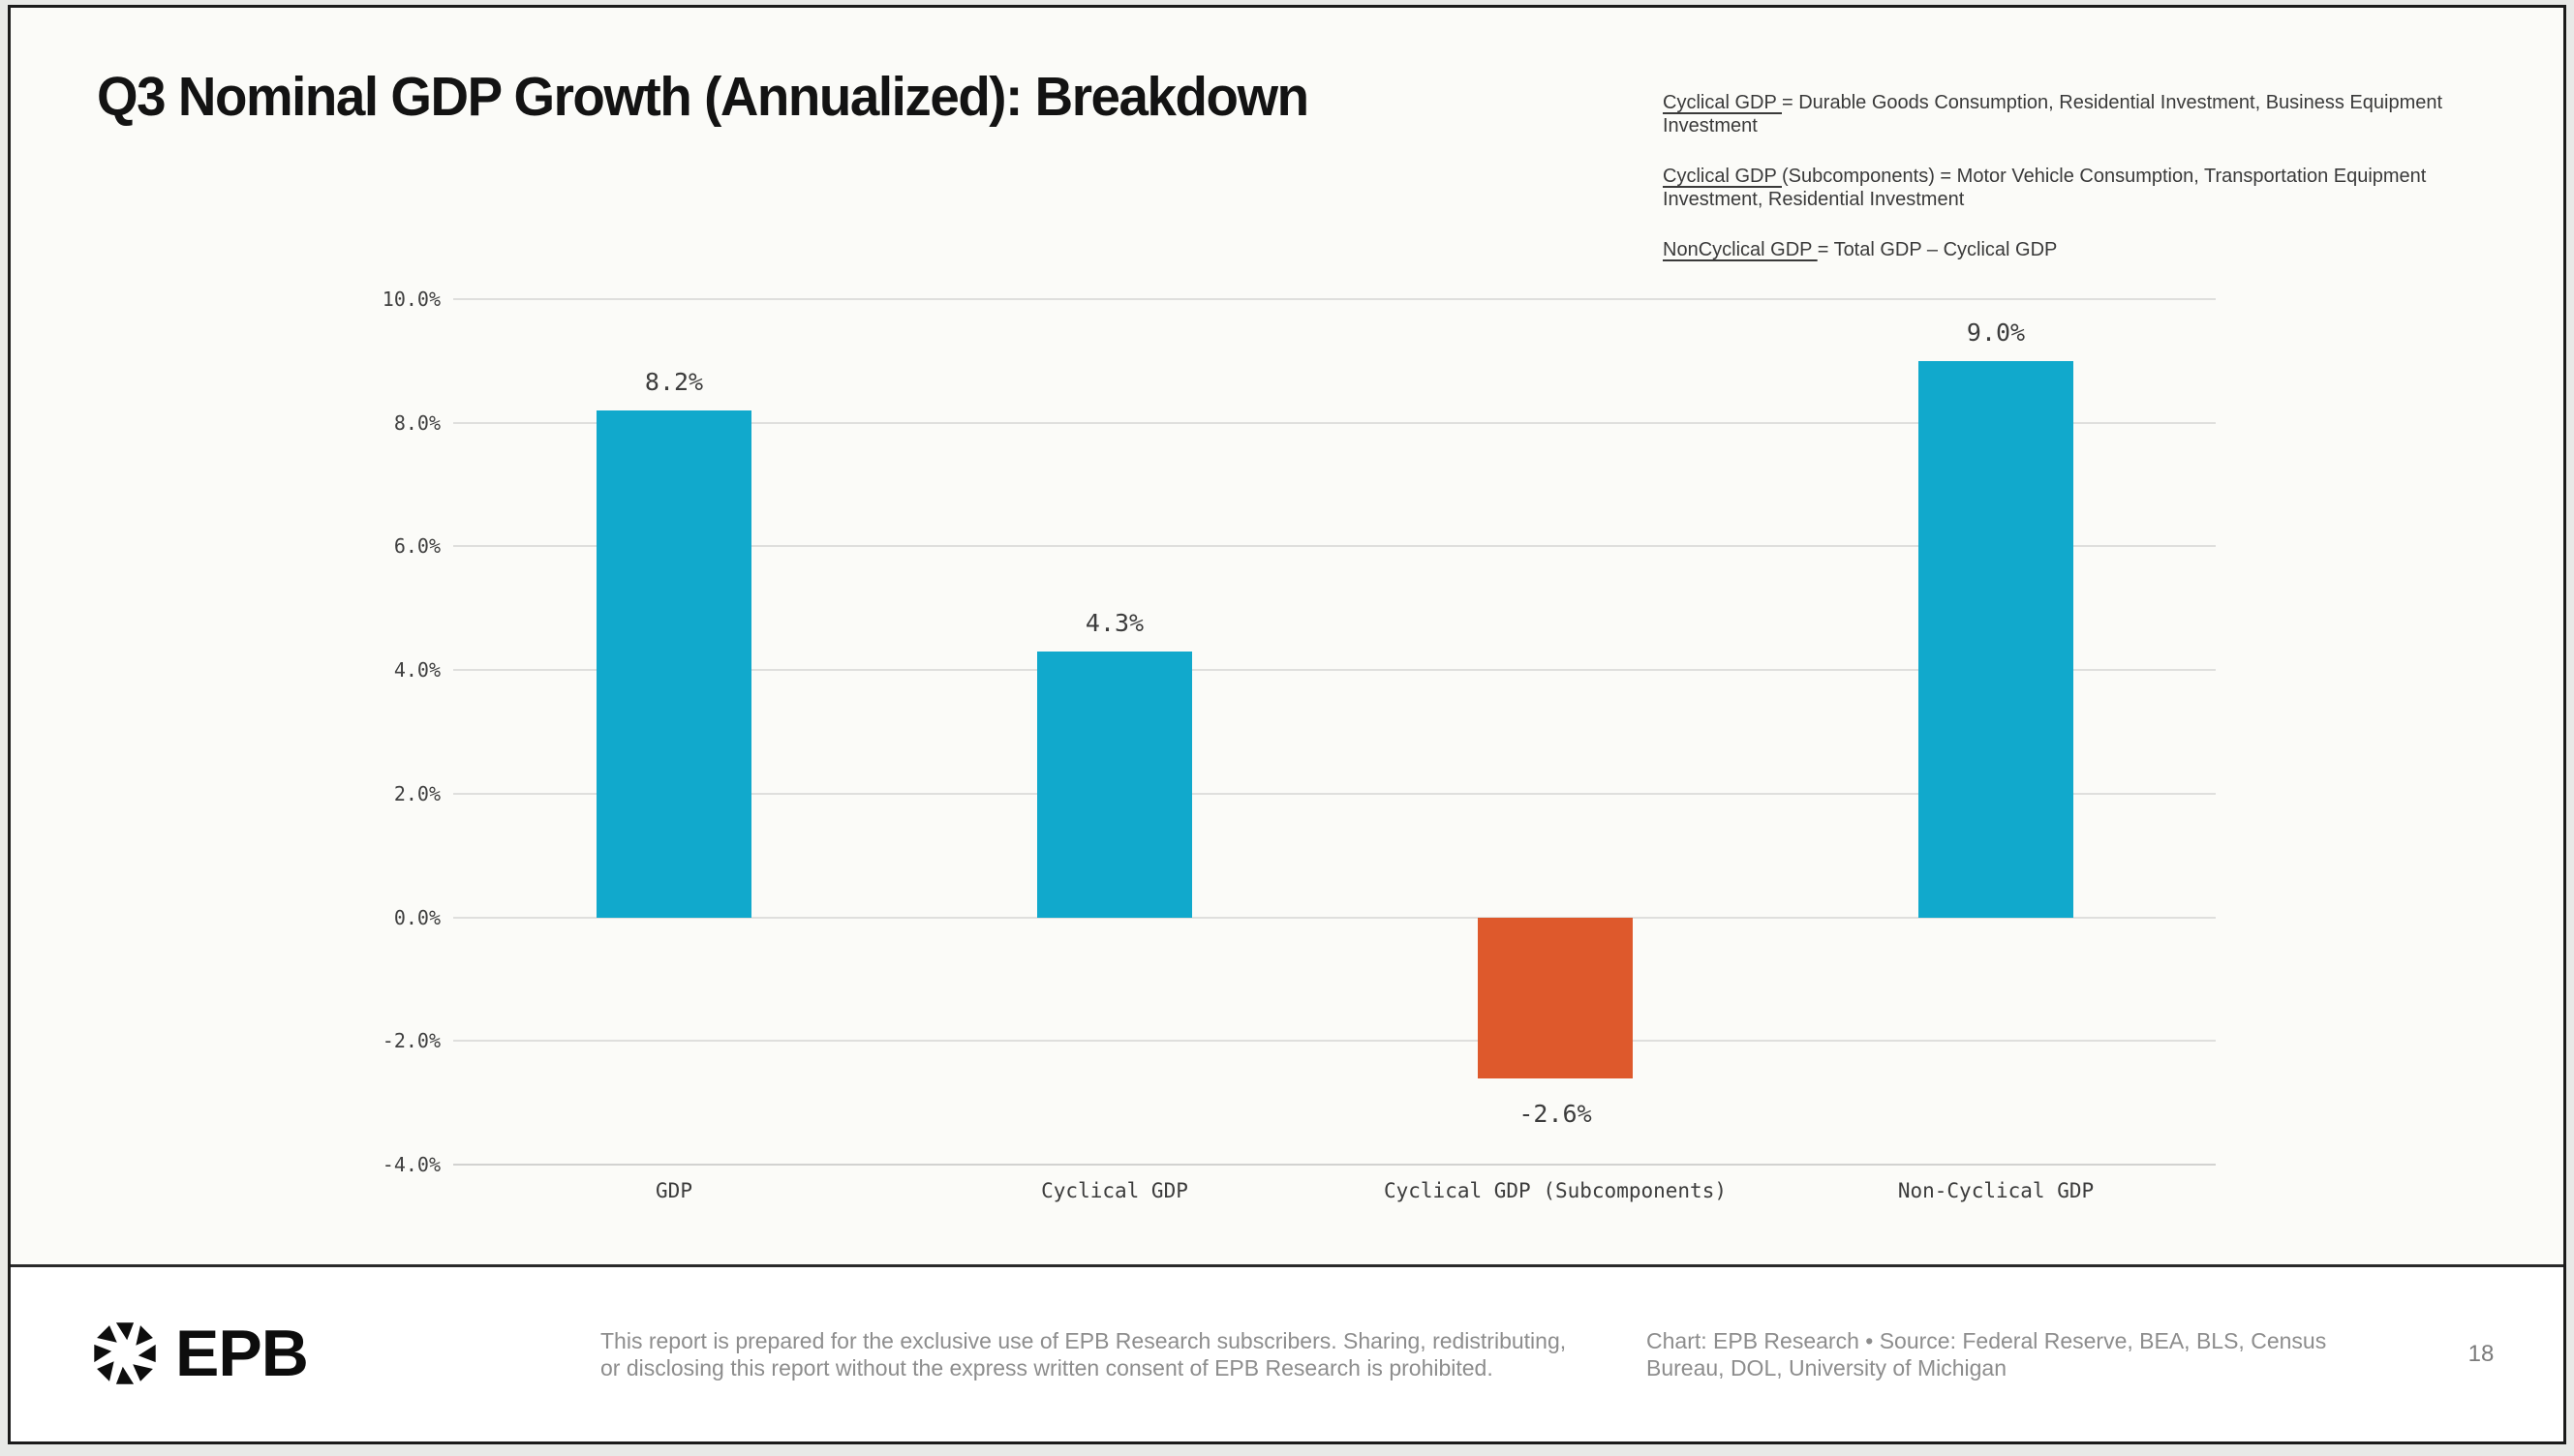 The width and height of the screenshot is (2574, 1456). I want to click on footer-background, so click(1287, 1354).